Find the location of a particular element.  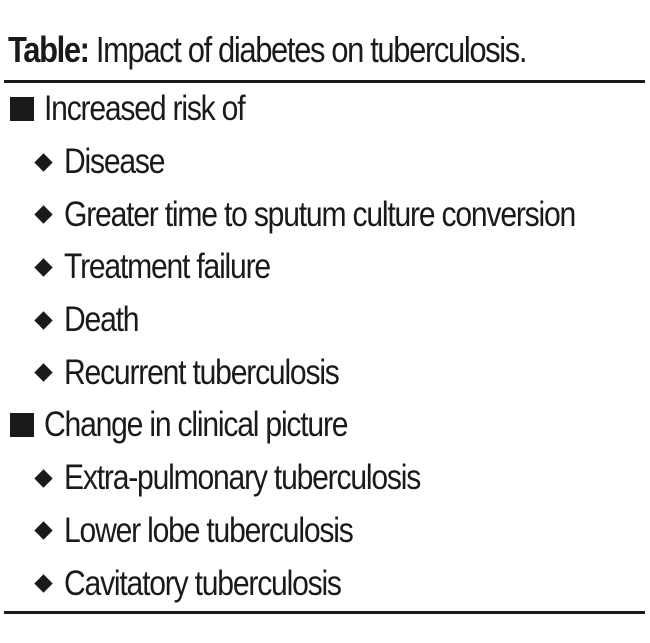

list-item: Death is located at coordinates (325, 320).